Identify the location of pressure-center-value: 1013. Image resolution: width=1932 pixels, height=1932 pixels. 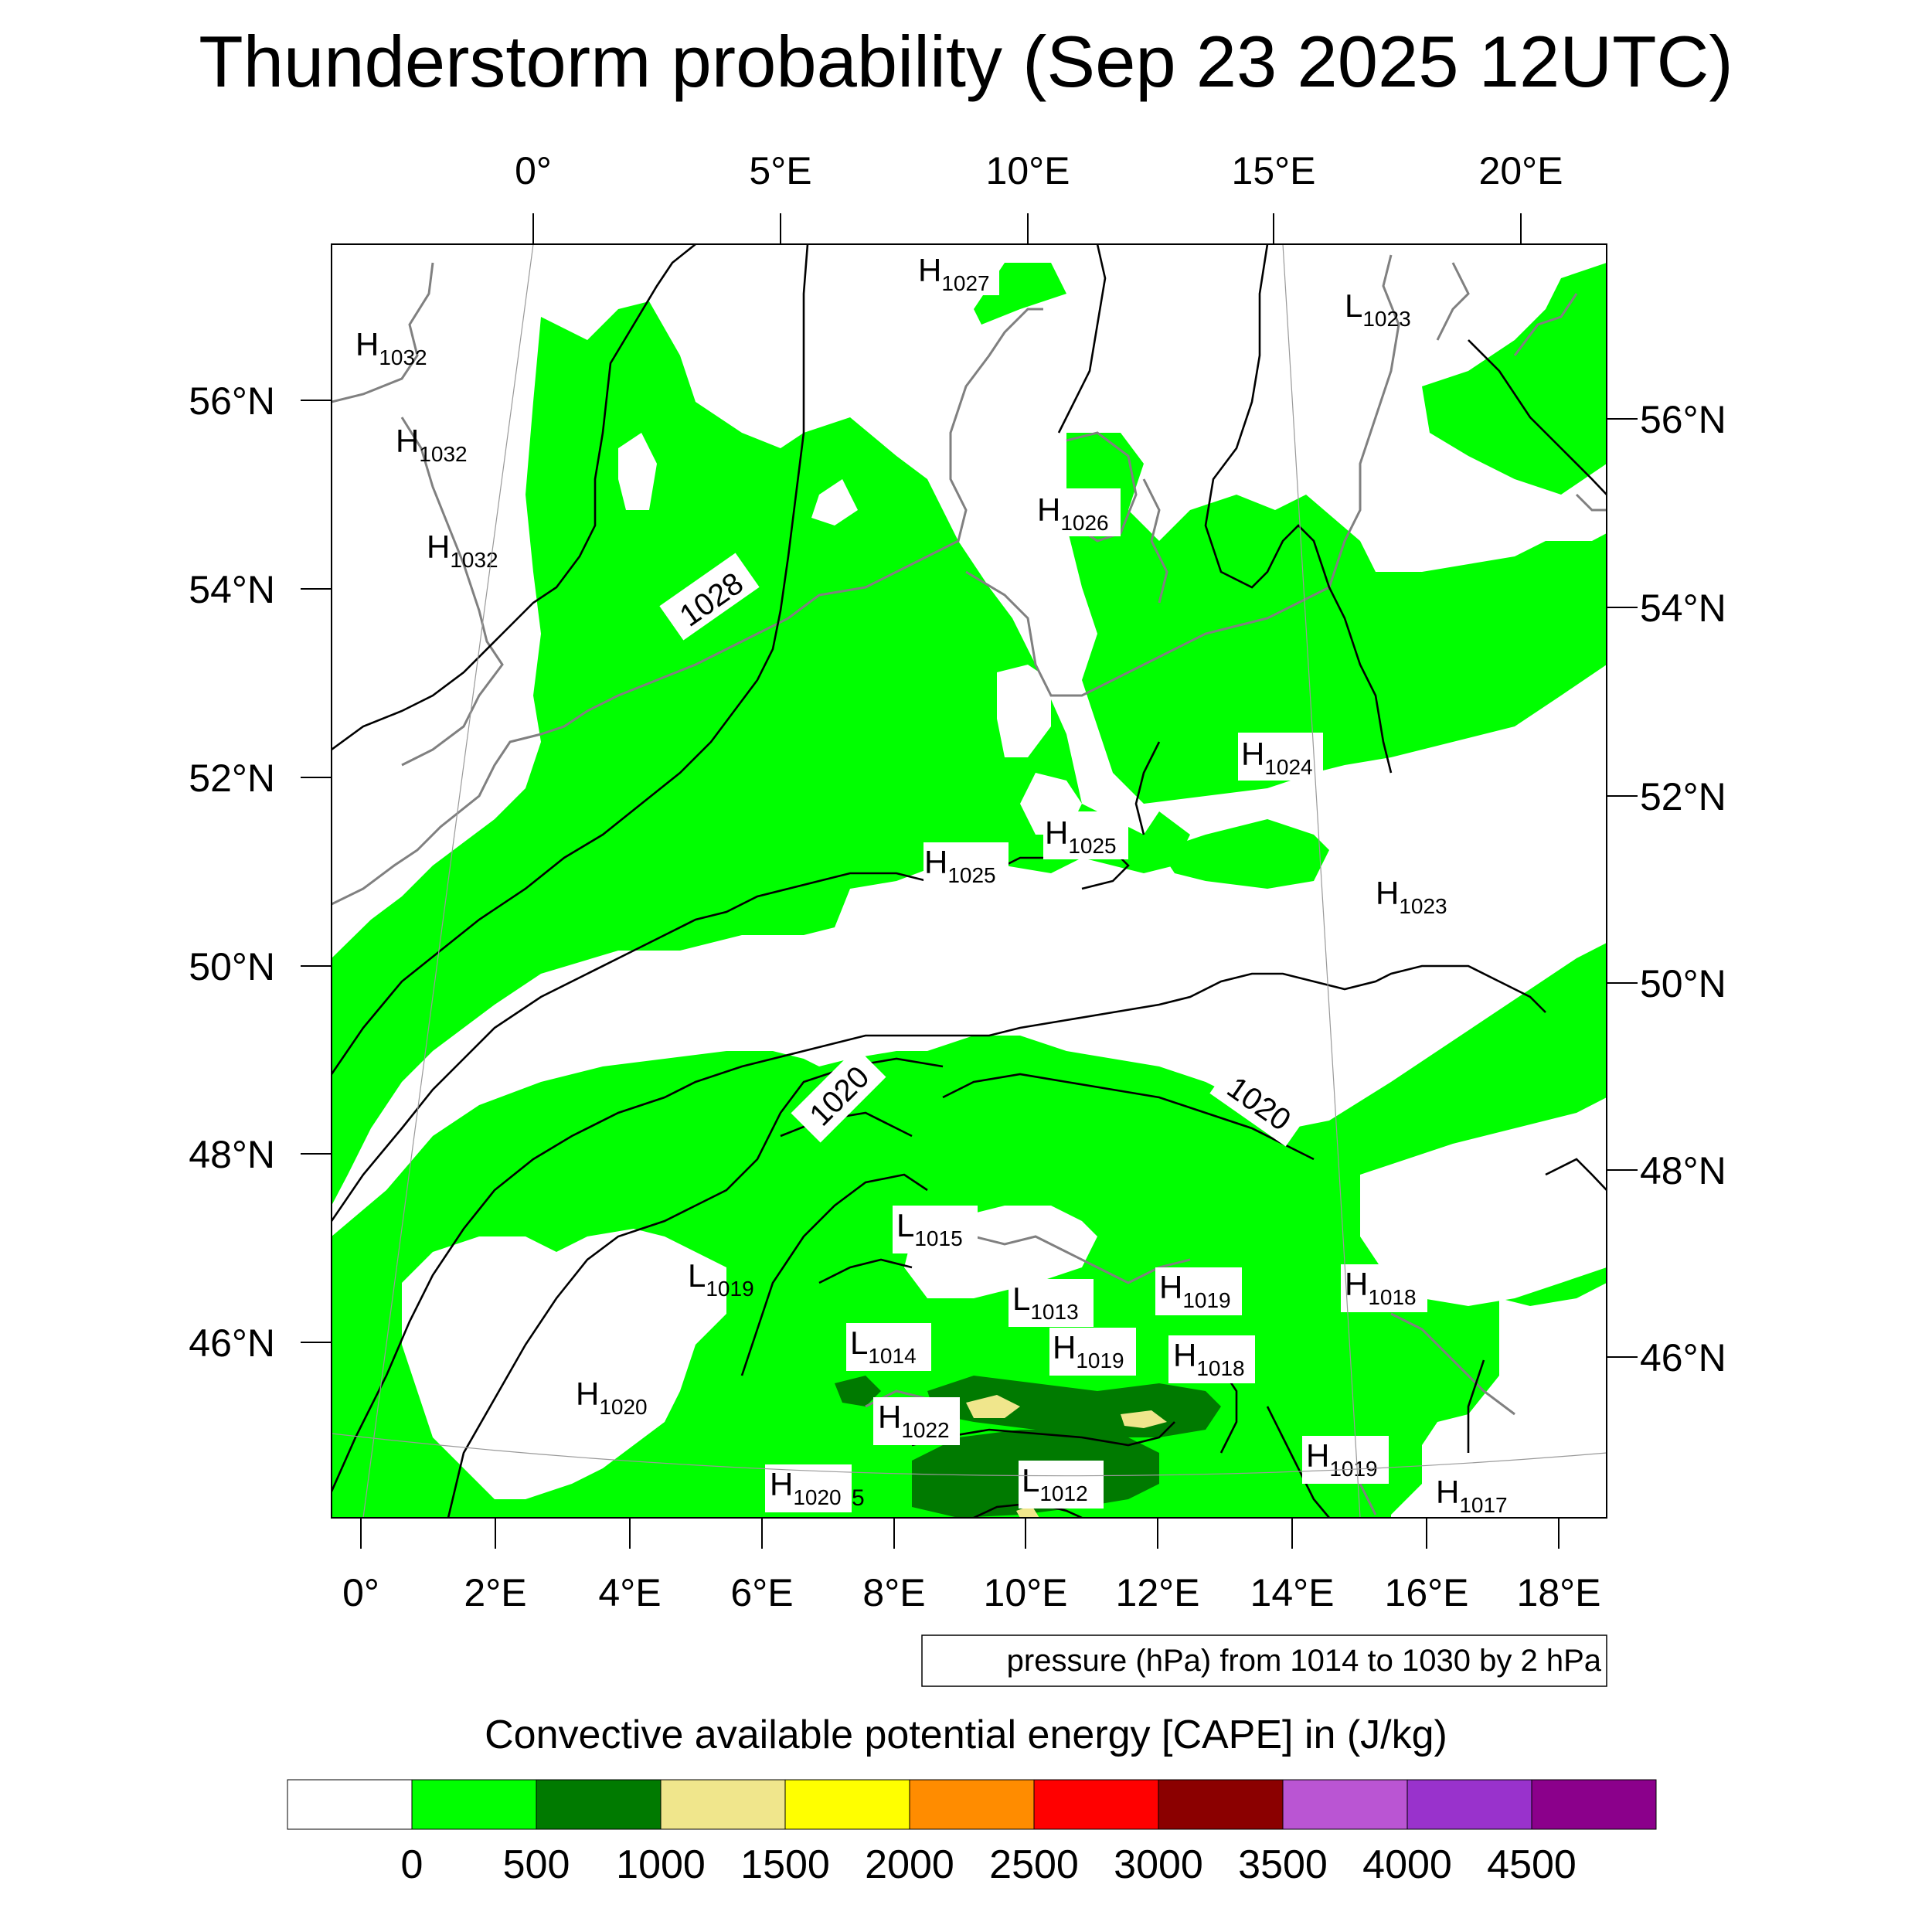
(1054, 1312).